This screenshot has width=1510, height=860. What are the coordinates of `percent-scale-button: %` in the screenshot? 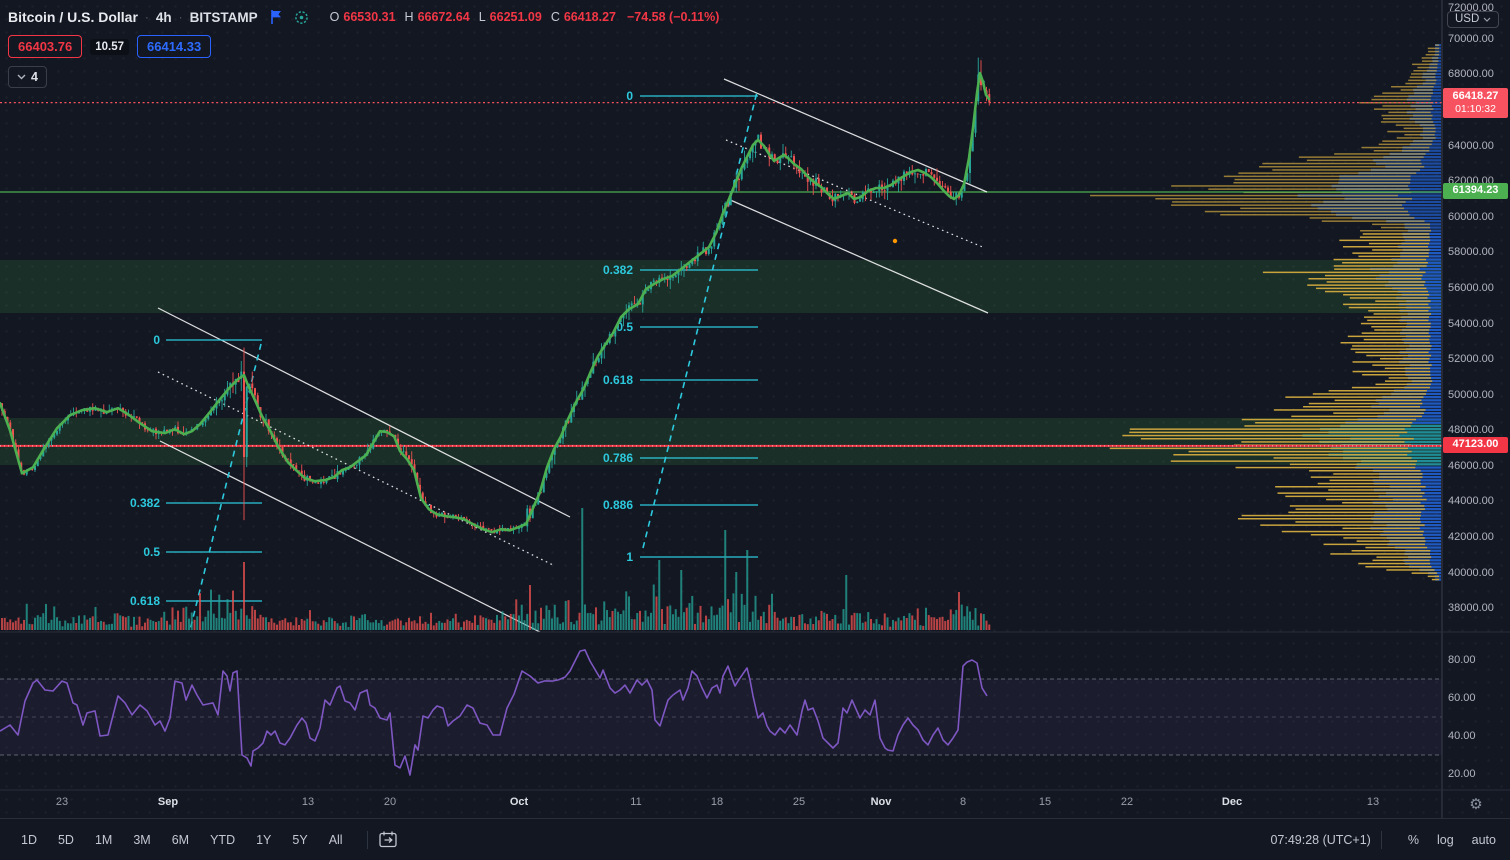 It's located at (1413, 839).